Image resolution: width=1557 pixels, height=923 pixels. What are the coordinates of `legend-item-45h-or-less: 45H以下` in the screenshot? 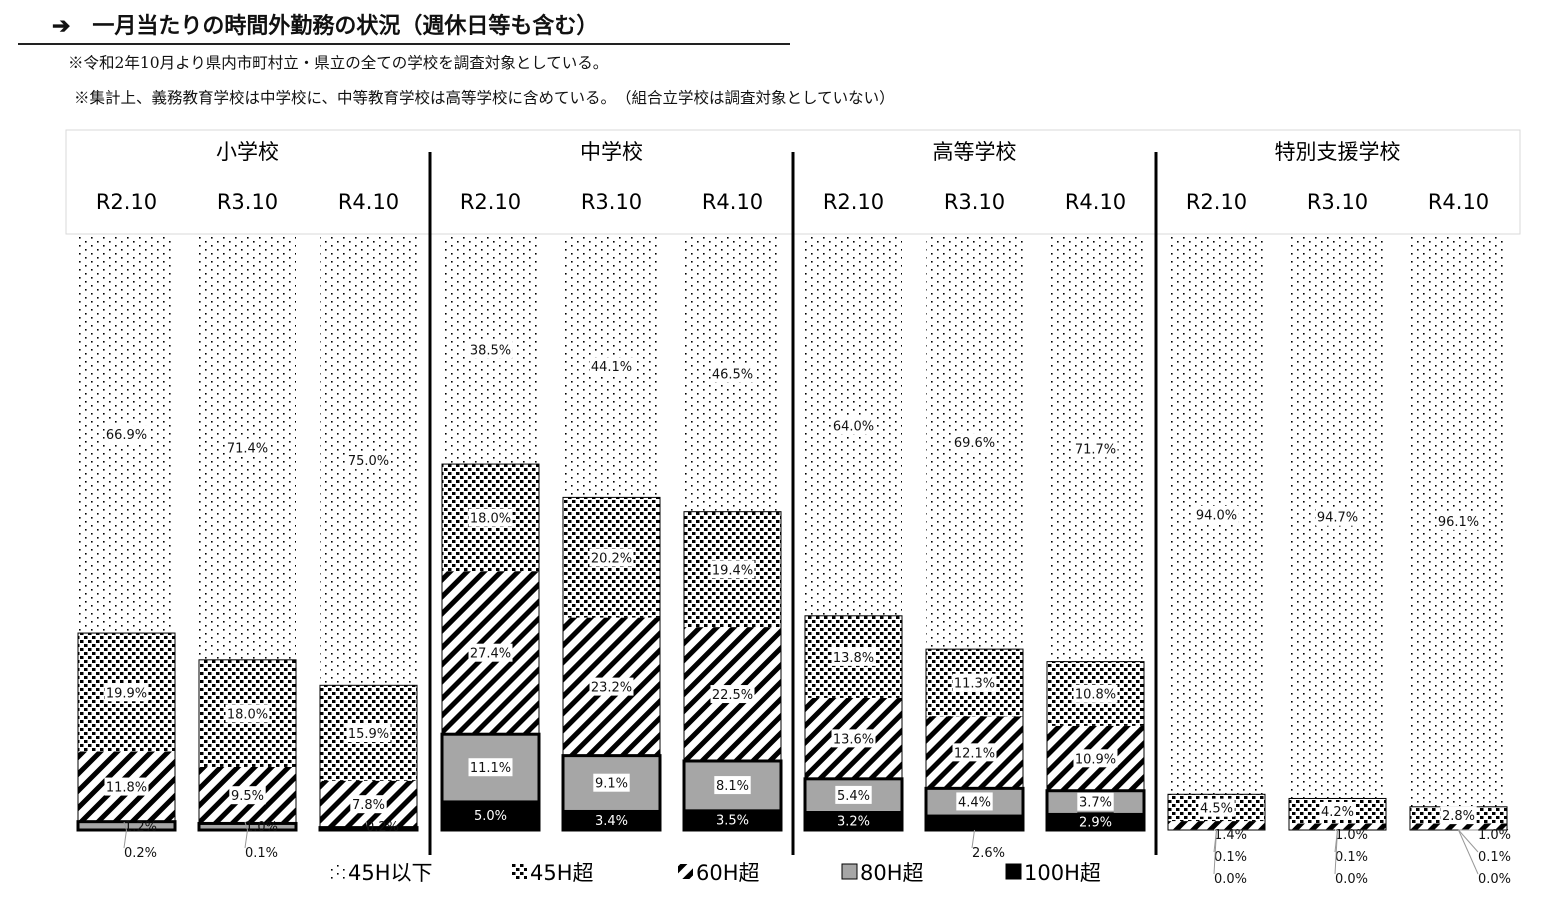 It's located at (381, 873).